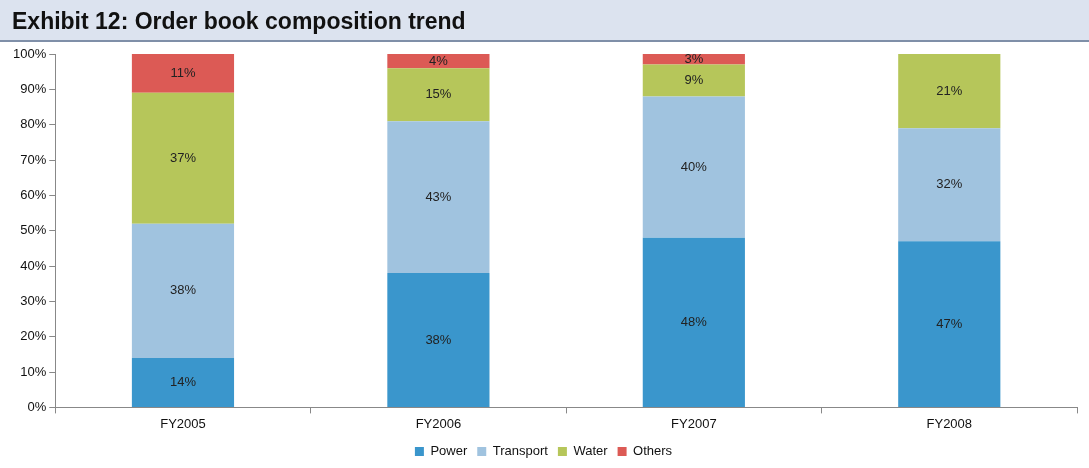 The height and width of the screenshot is (468, 1089). Describe the element at coordinates (30, 53) in the screenshot. I see `y-tick-label: 100%` at that location.